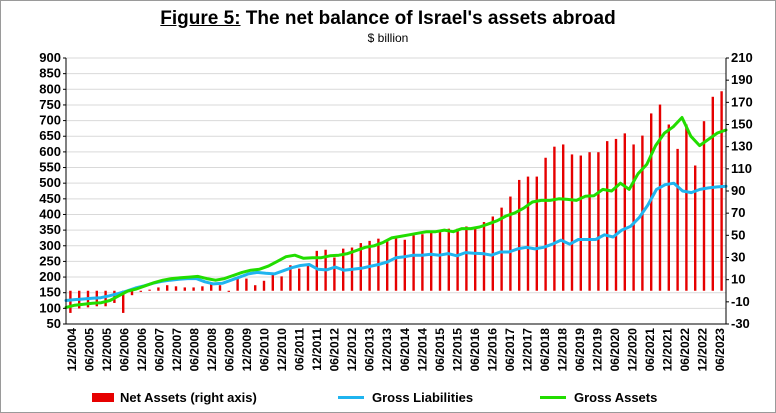 Image resolution: width=776 pixels, height=413 pixels. Describe the element at coordinates (177, 350) in the screenshot. I see `x-tick-label: 12/2007` at that location.